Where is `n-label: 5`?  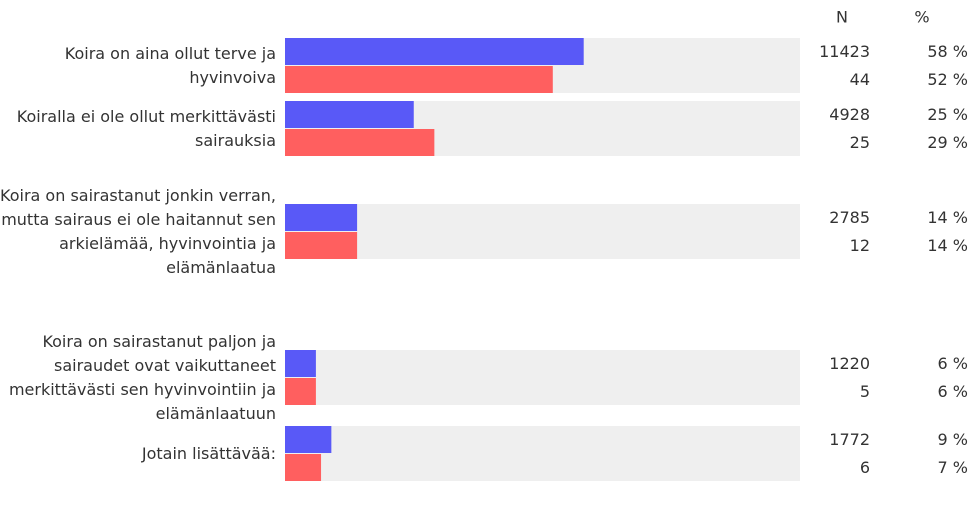 n-label: 5 is located at coordinates (865, 391).